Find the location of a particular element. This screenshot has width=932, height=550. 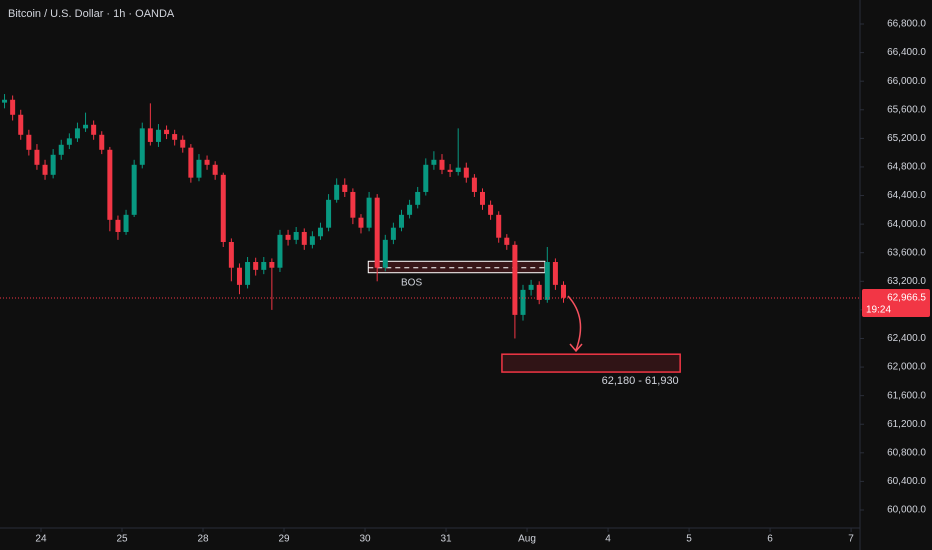

y-tick-label: 66,800.0 is located at coordinates (906, 24).